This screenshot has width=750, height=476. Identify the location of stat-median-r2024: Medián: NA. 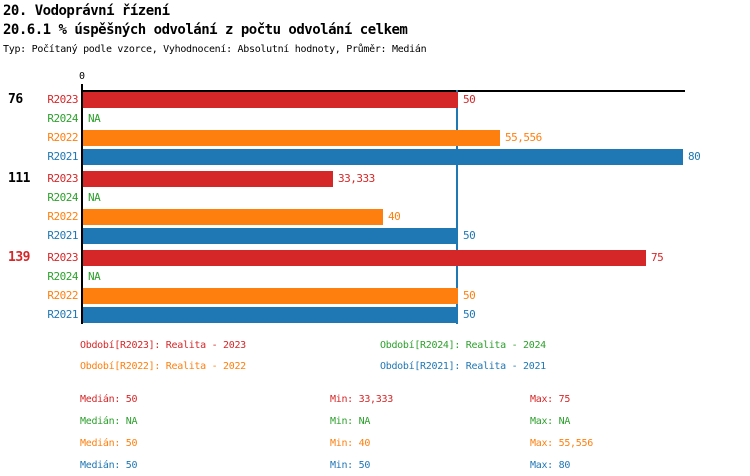
(109, 421).